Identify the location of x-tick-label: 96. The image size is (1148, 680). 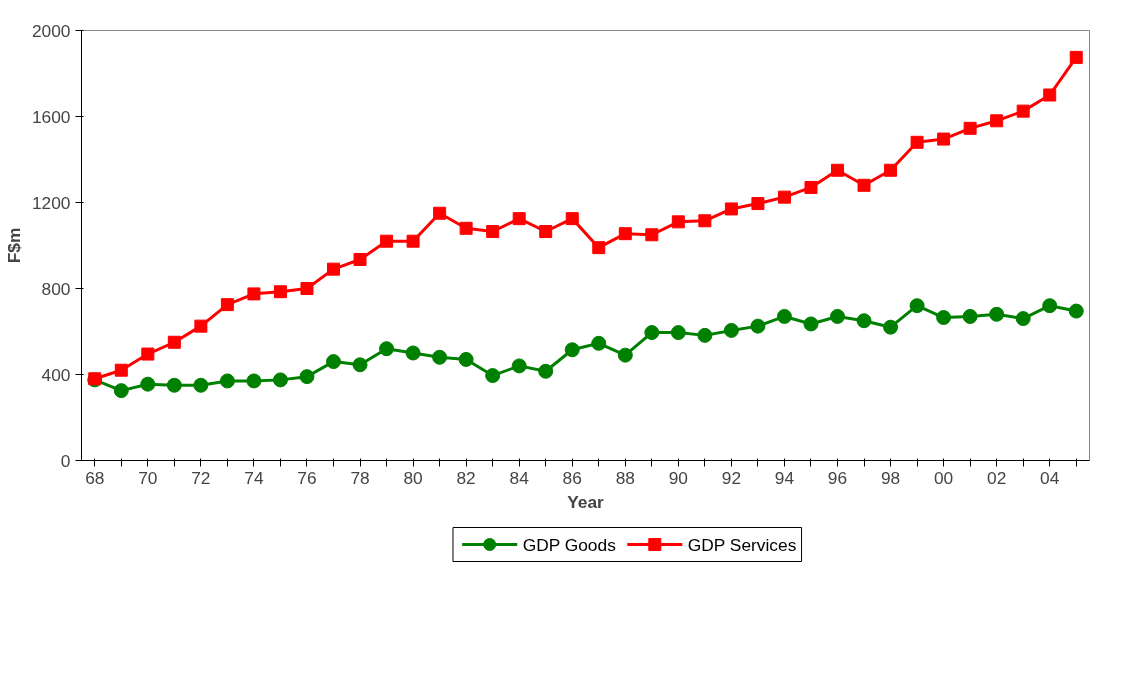
(837, 477).